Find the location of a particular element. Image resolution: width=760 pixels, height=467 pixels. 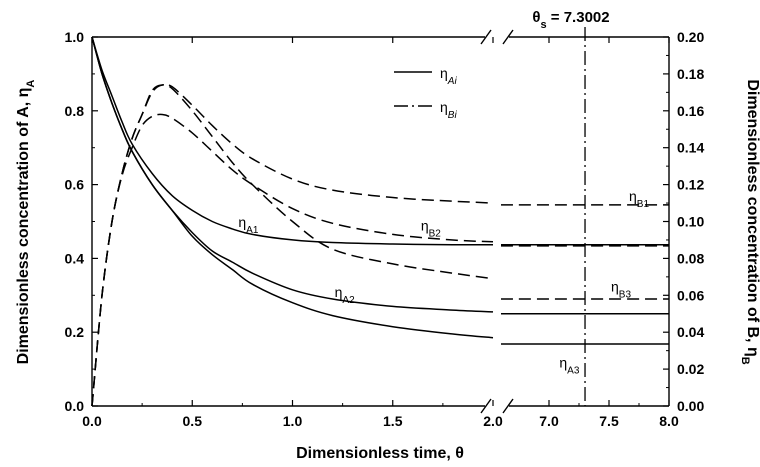

curve-label-b1: ηB1 is located at coordinates (639, 199).